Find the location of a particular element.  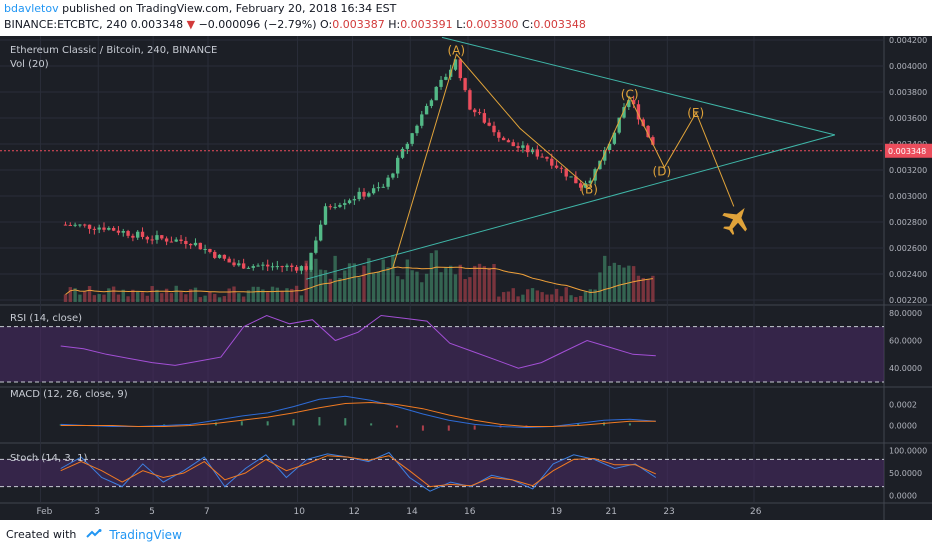

wave-pattern-line is located at coordinates (563, 160).